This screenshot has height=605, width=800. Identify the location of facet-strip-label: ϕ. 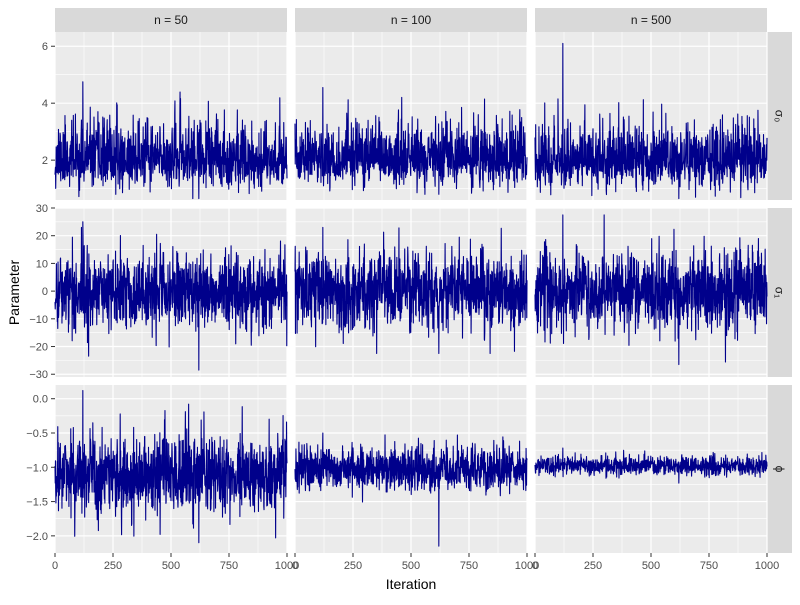
(780, 469).